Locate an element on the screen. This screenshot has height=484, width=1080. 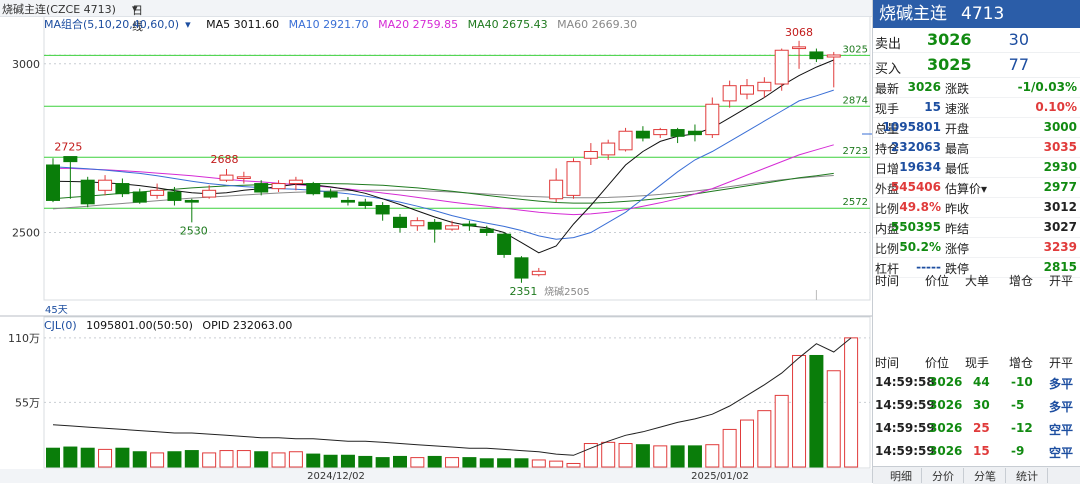
volume-indicator-label: CJL(0) is located at coordinates (60, 325).